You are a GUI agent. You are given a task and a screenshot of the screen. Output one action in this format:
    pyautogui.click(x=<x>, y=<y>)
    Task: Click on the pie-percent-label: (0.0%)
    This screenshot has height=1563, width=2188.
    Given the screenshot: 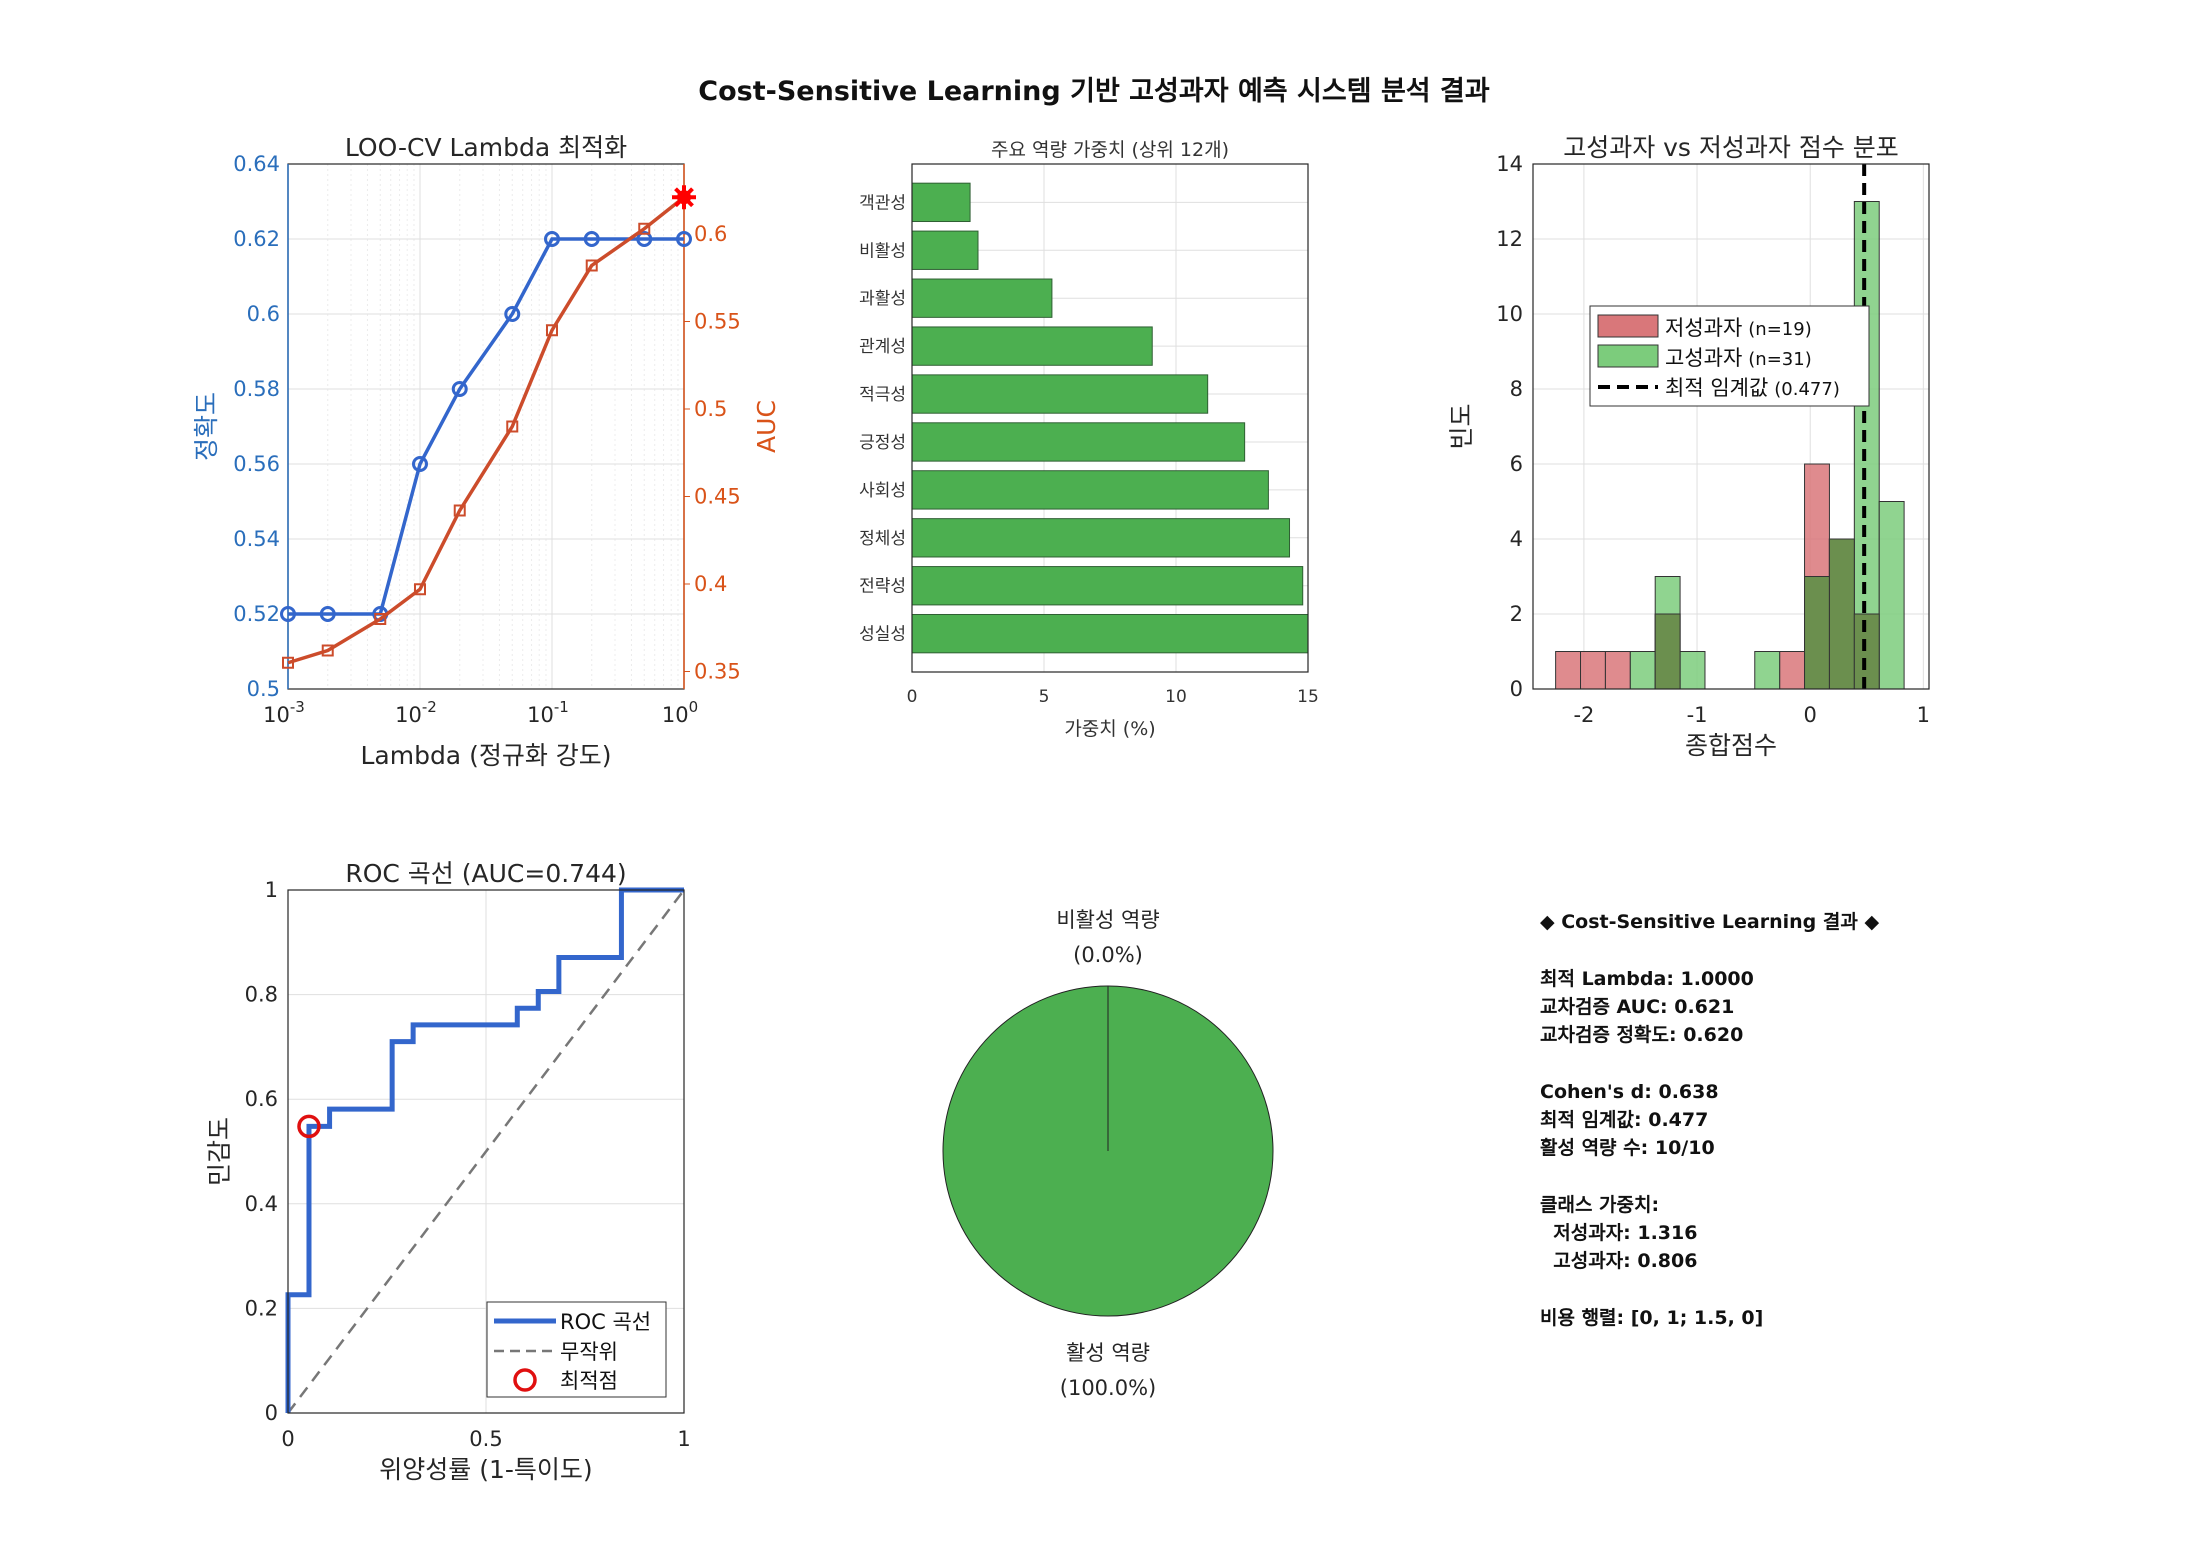 What is the action you would take?
    pyautogui.click(x=1108, y=955)
    